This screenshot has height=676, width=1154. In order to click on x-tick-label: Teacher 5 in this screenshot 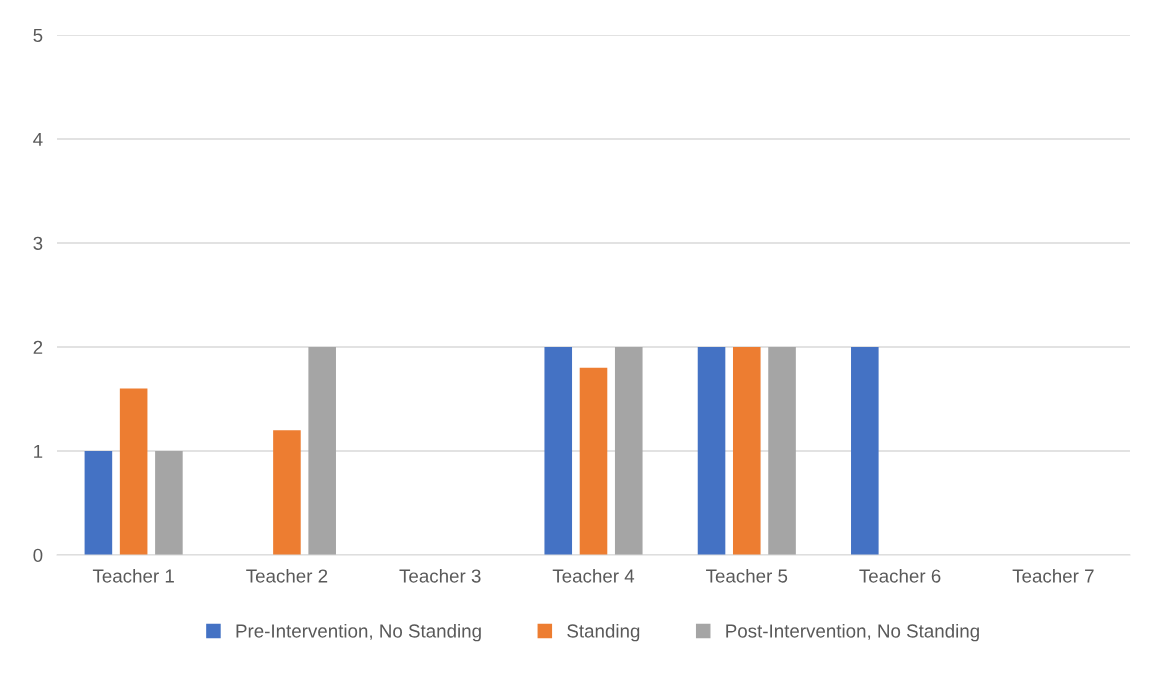, I will do `click(747, 575)`.